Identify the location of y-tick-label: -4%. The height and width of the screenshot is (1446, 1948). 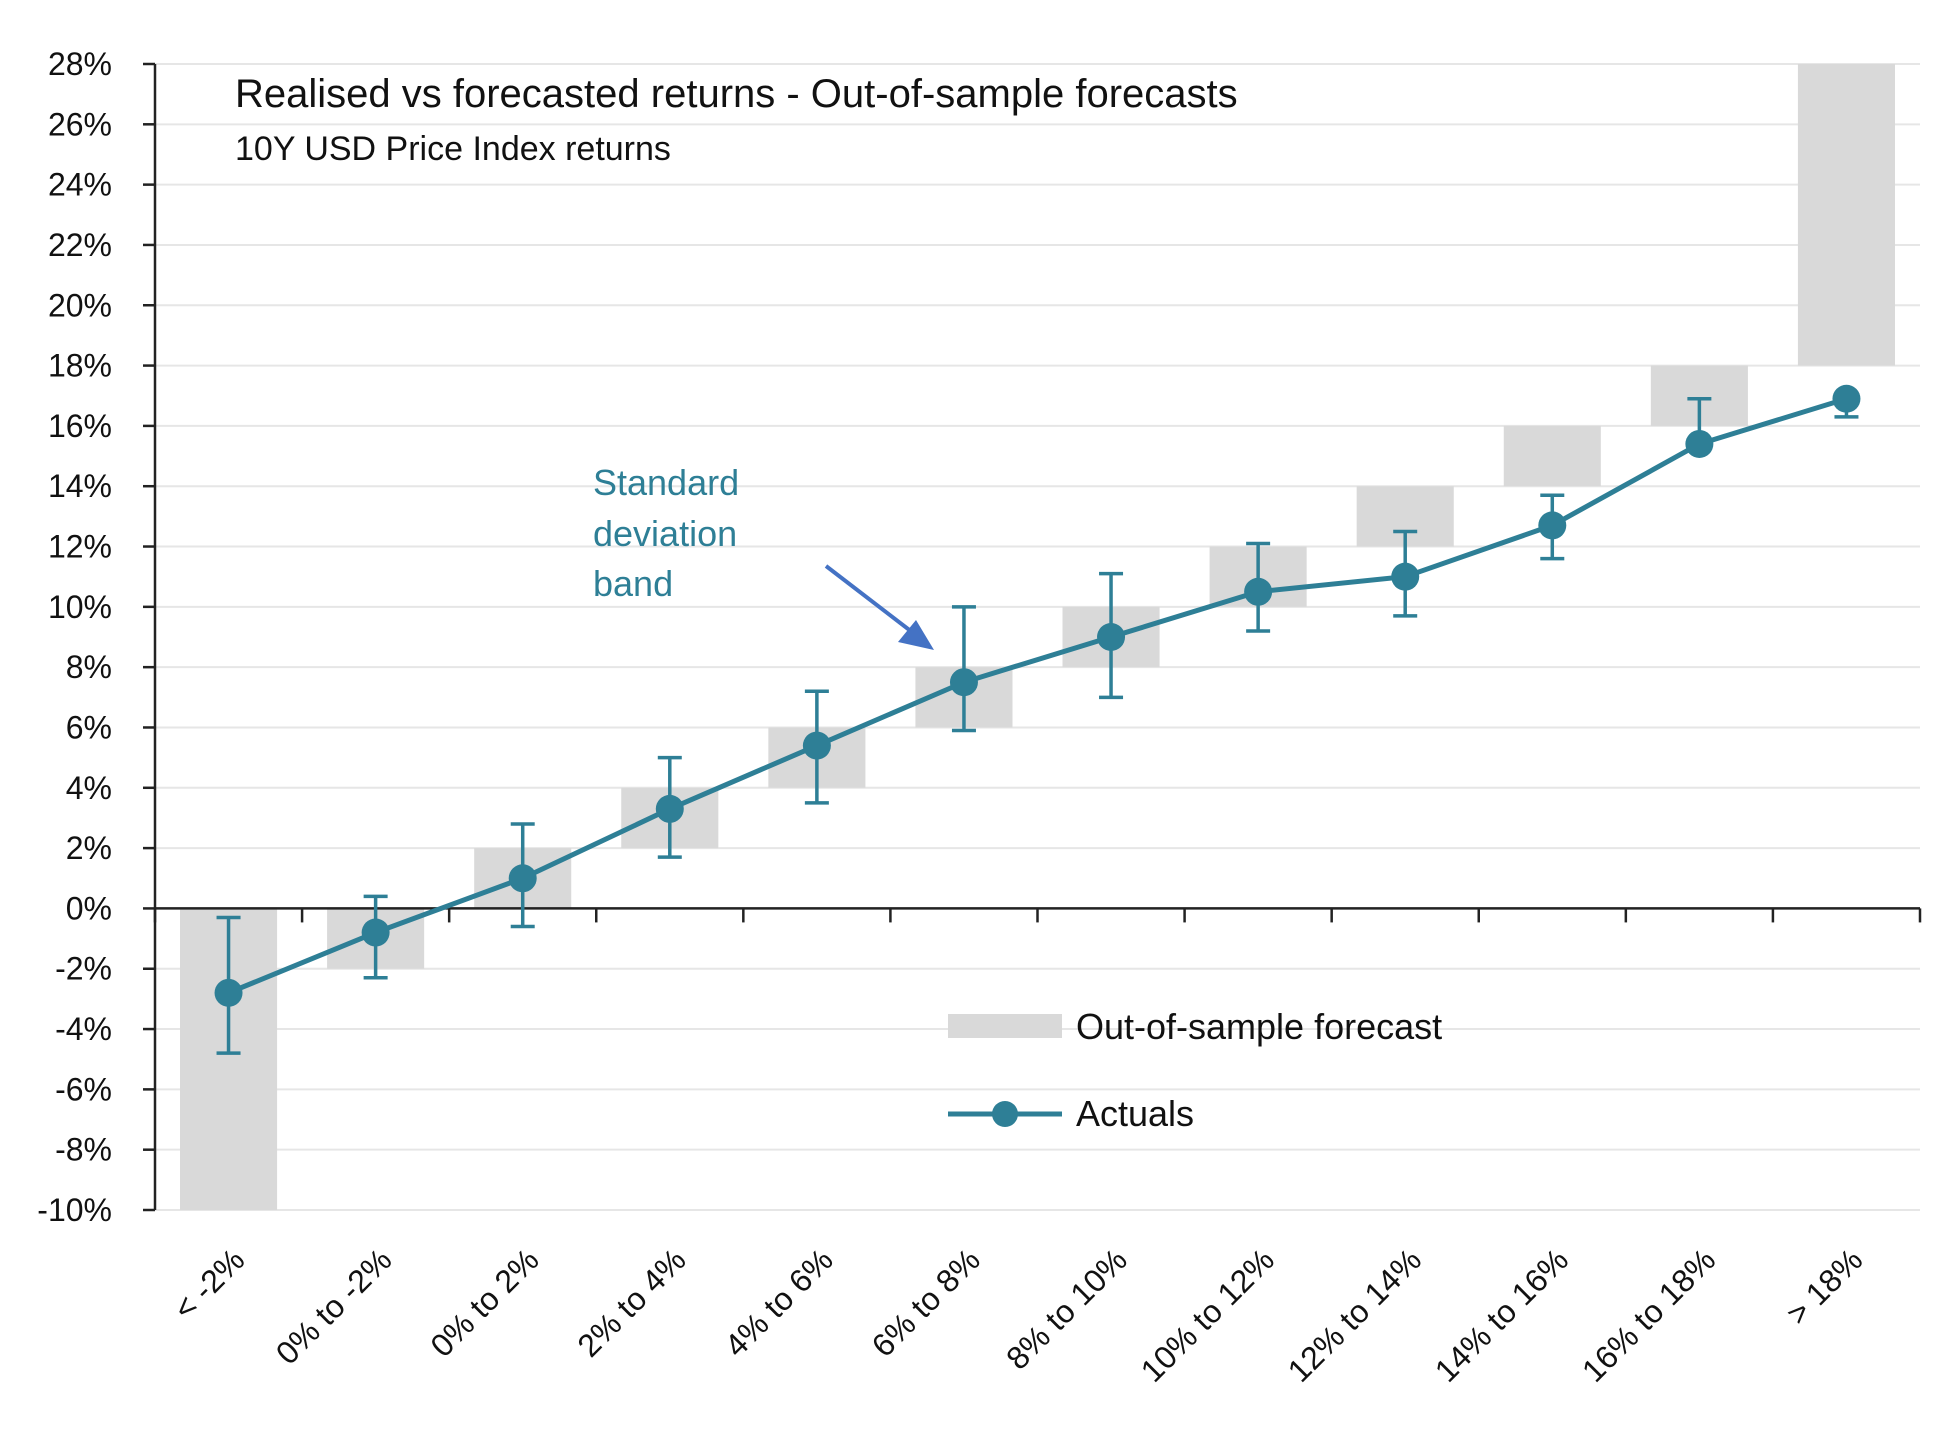
(83, 1029).